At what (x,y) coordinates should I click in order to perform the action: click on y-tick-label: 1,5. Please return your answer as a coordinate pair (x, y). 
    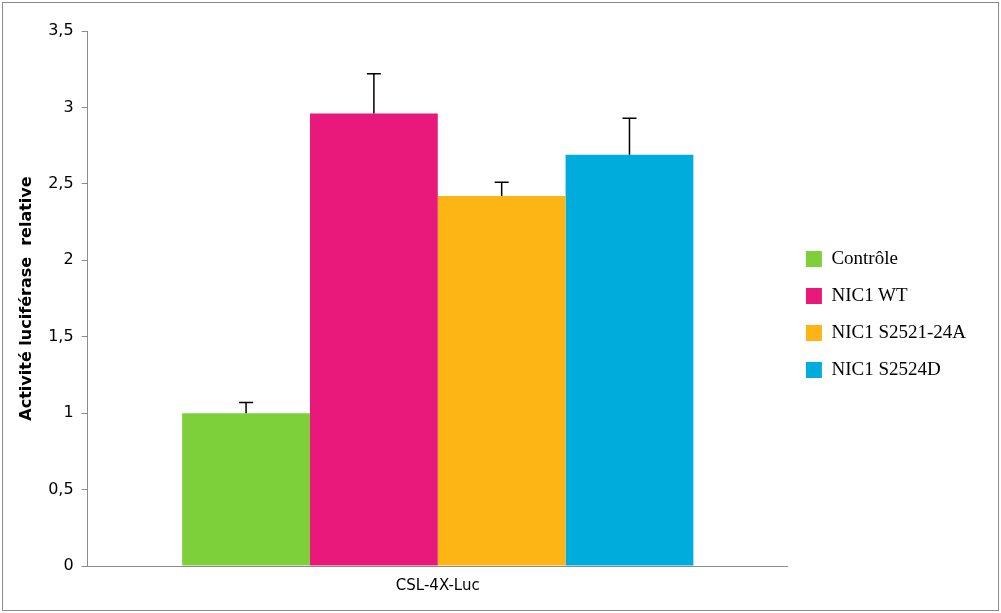
    Looking at the image, I should click on (61, 335).